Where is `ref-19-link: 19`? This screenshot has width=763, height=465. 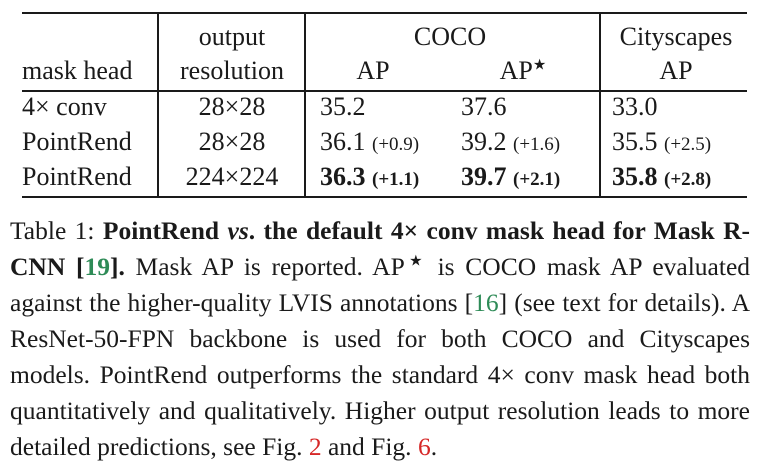
ref-19-link: 19 is located at coordinates (97, 266).